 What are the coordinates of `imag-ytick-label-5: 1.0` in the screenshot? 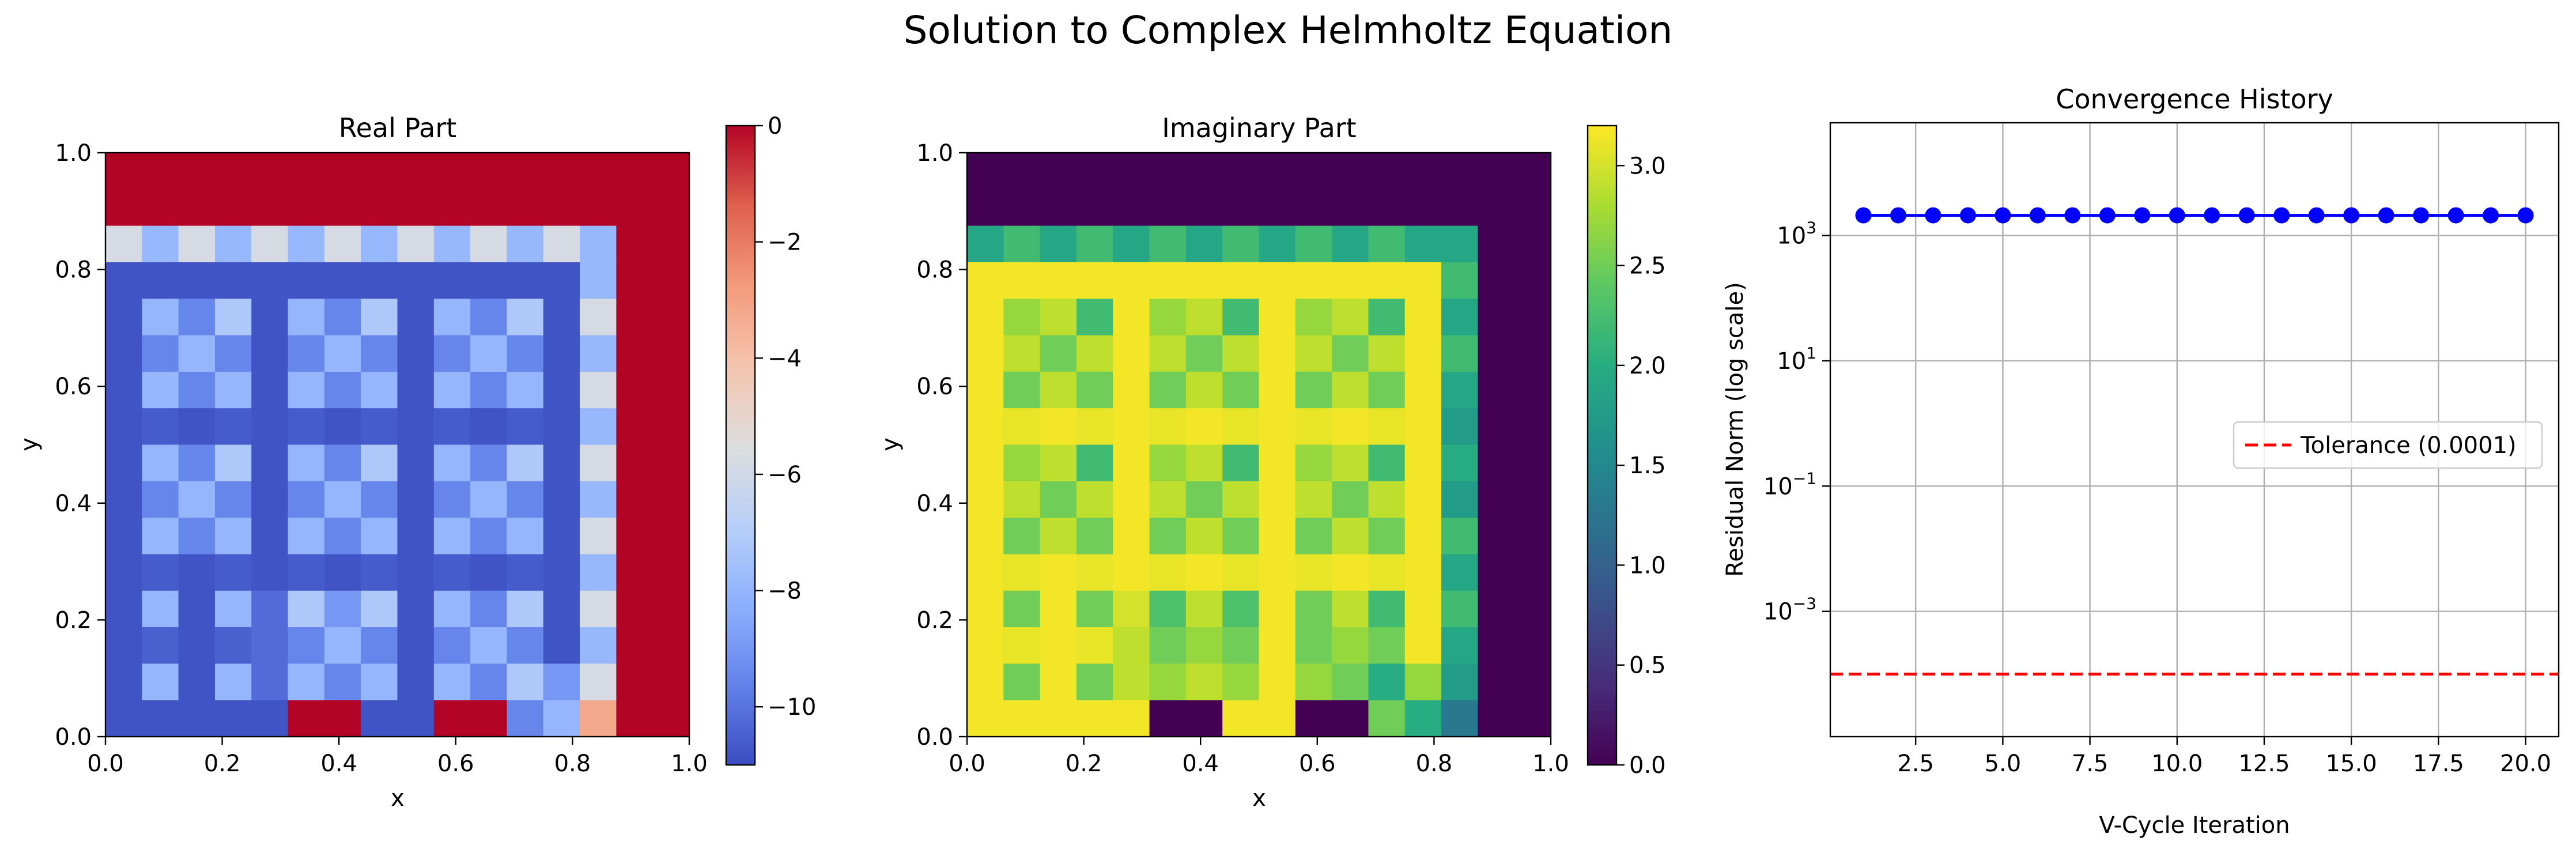 It's located at (934, 153).